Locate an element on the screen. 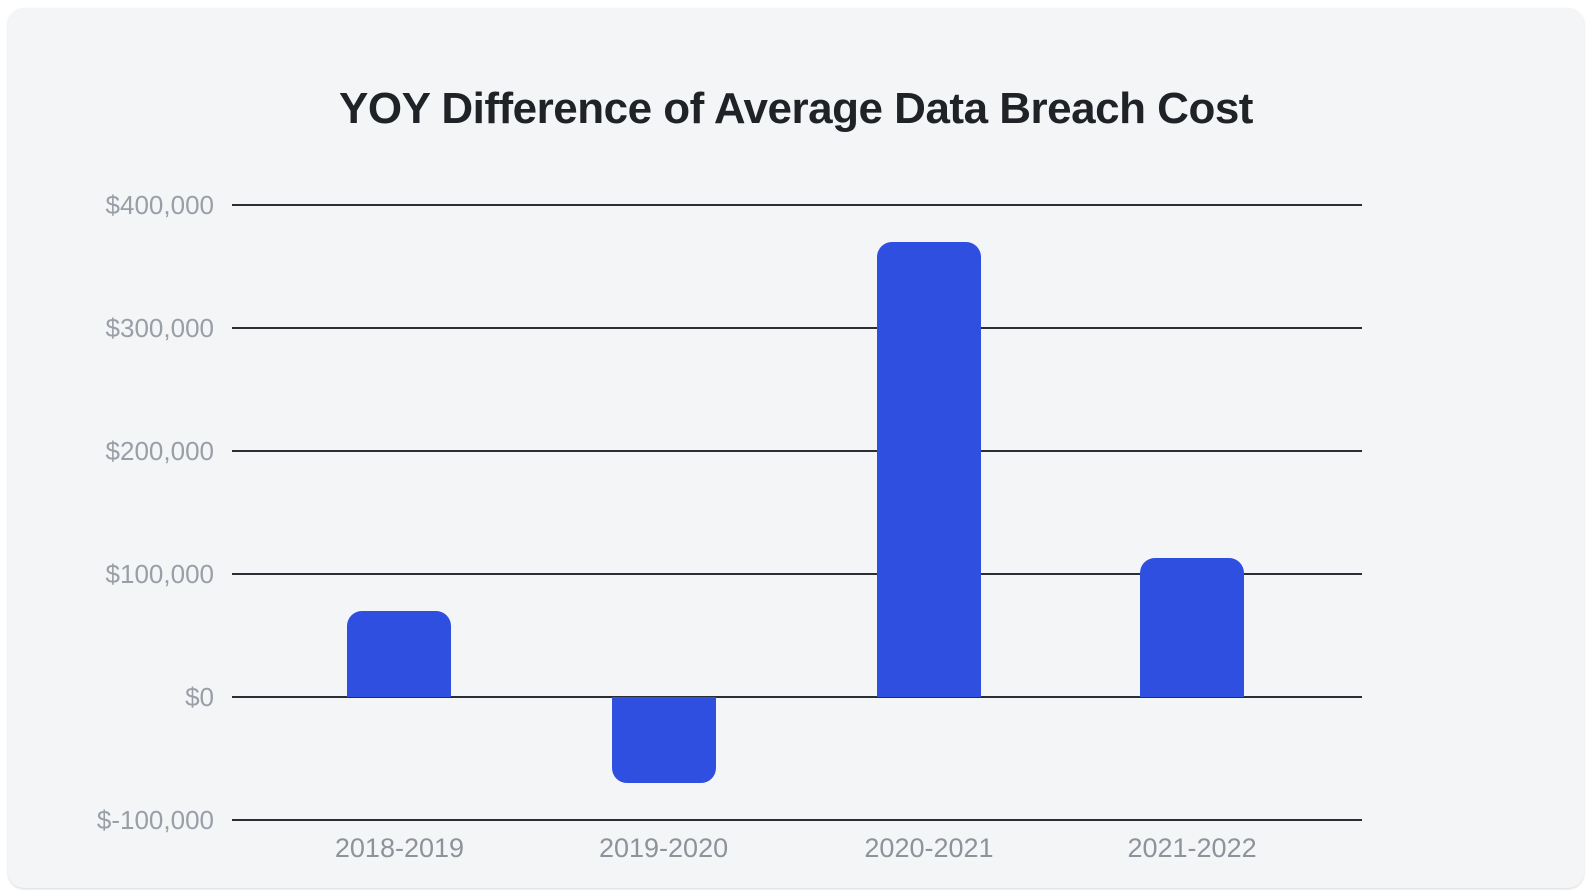  y-tick-label: $-100,000 is located at coordinates (155, 820).